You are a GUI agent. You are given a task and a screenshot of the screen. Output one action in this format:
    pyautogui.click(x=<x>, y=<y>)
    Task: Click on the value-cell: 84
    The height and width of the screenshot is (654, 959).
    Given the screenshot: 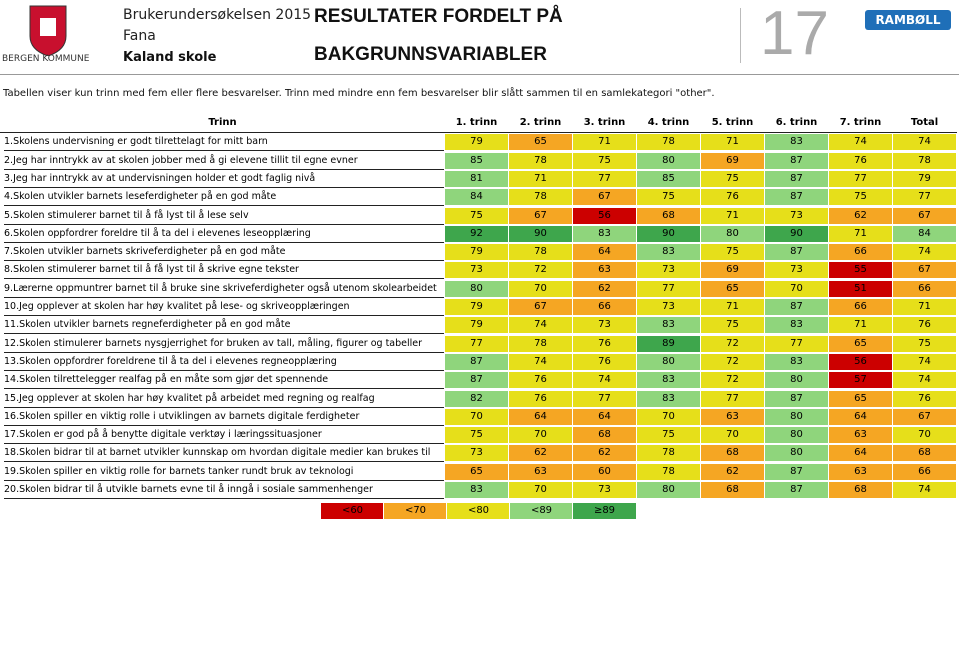 What is the action you would take?
    pyautogui.click(x=924, y=233)
    